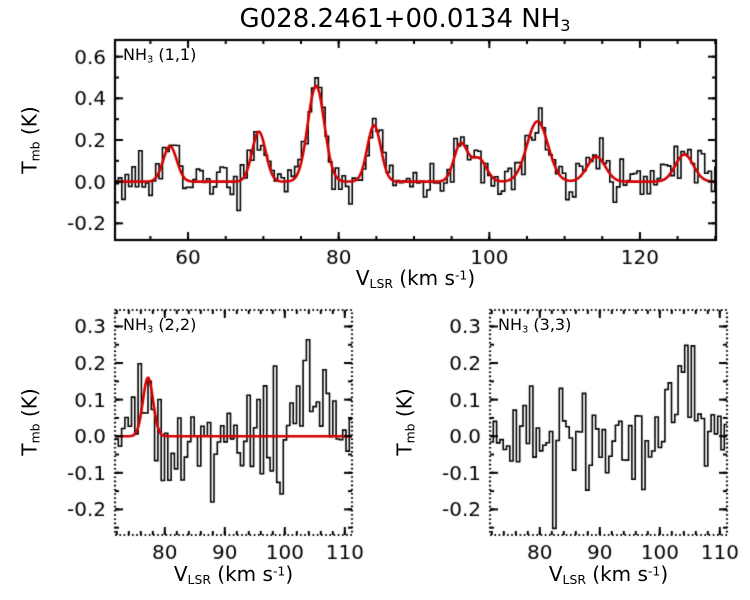 The width and height of the screenshot is (750, 600). What do you see at coordinates (279, 571) in the screenshot?
I see `x-axis-label-bl-sup: -1` at bounding box center [279, 571].